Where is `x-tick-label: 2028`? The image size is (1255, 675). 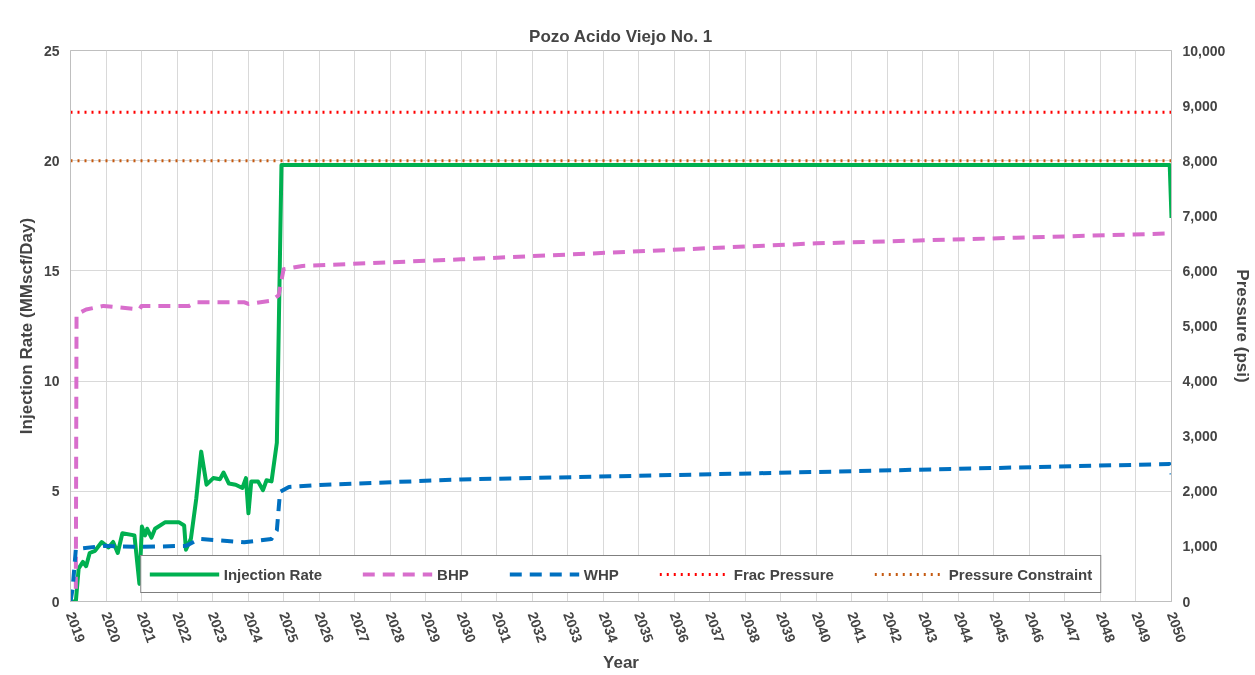 x-tick-label: 2028 is located at coordinates (395, 627).